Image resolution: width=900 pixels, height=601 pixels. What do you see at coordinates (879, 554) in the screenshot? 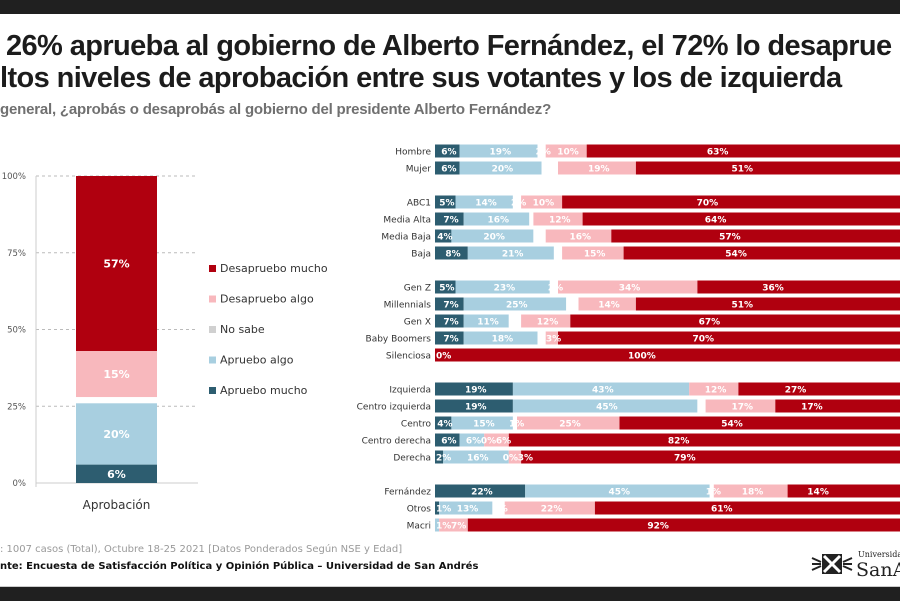
I see `logo-text-small: Universidad` at bounding box center [879, 554].